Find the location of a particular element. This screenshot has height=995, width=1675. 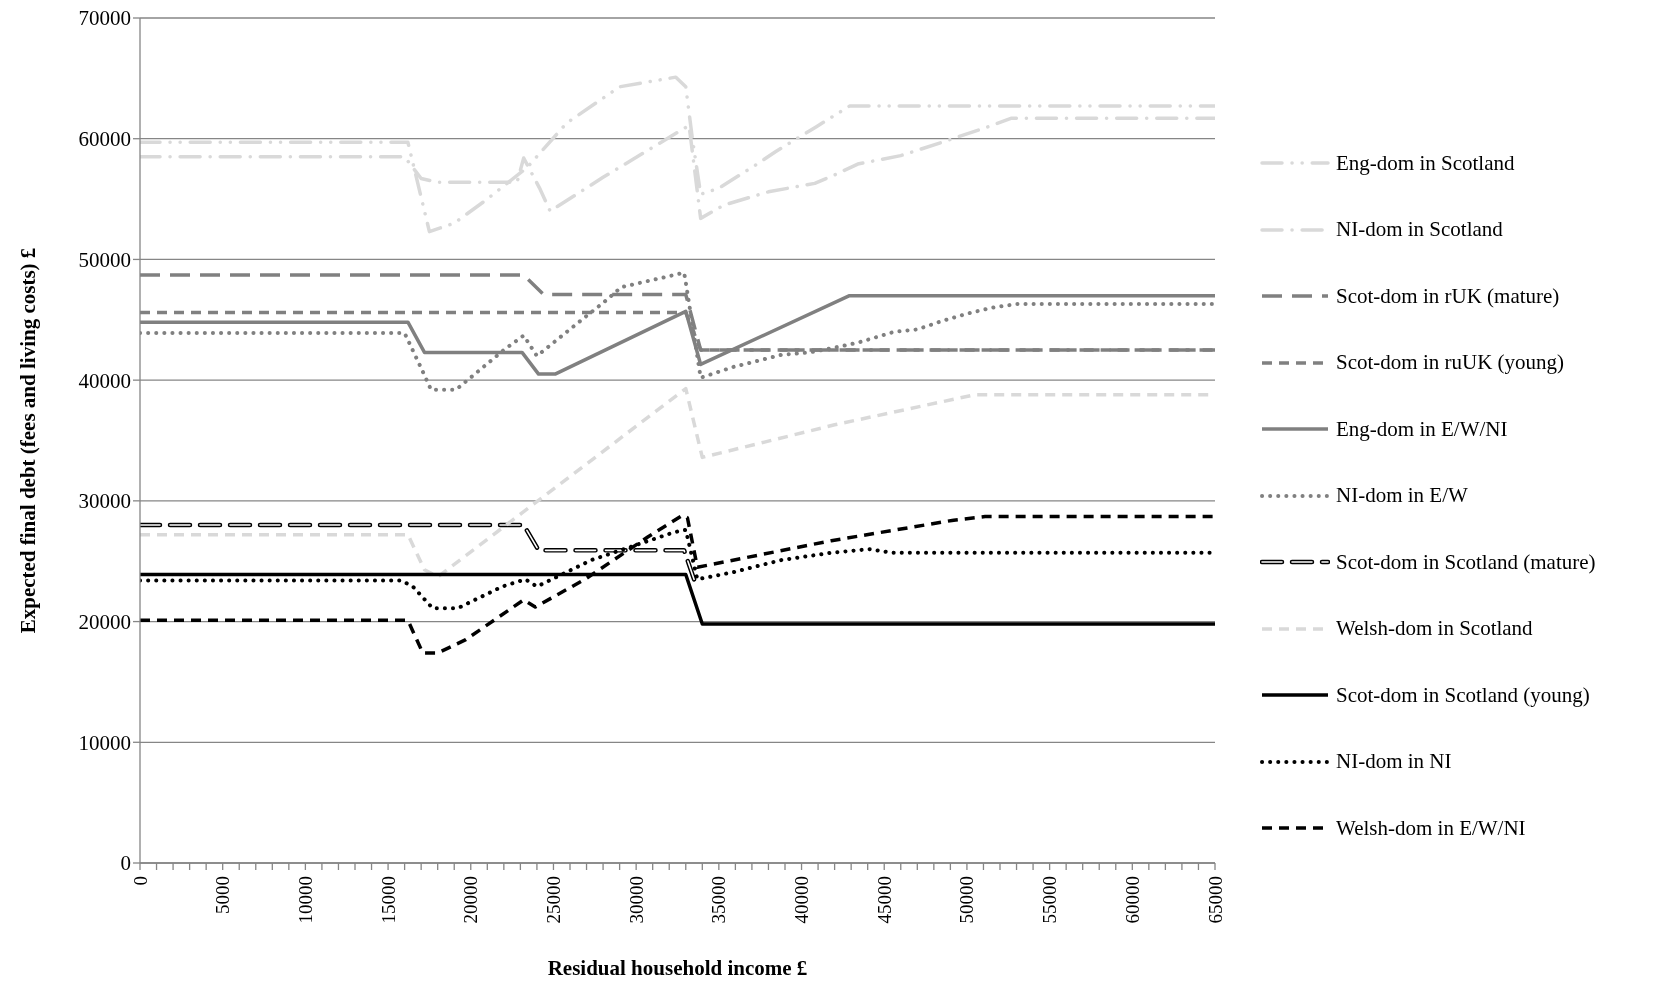

x-tick-label: 60000 is located at coordinates (1132, 900).